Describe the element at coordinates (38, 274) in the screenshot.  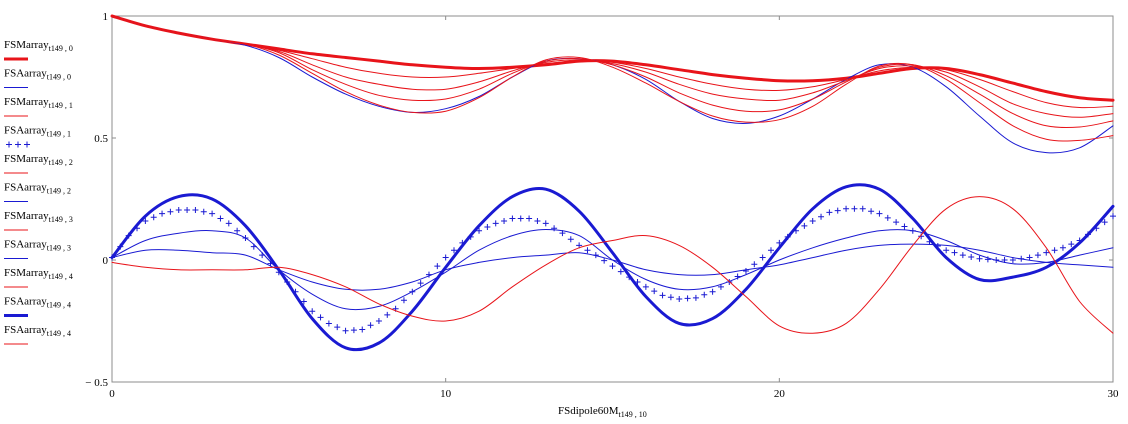
I see `legend-label: FSMarrayt149 , 4` at that location.